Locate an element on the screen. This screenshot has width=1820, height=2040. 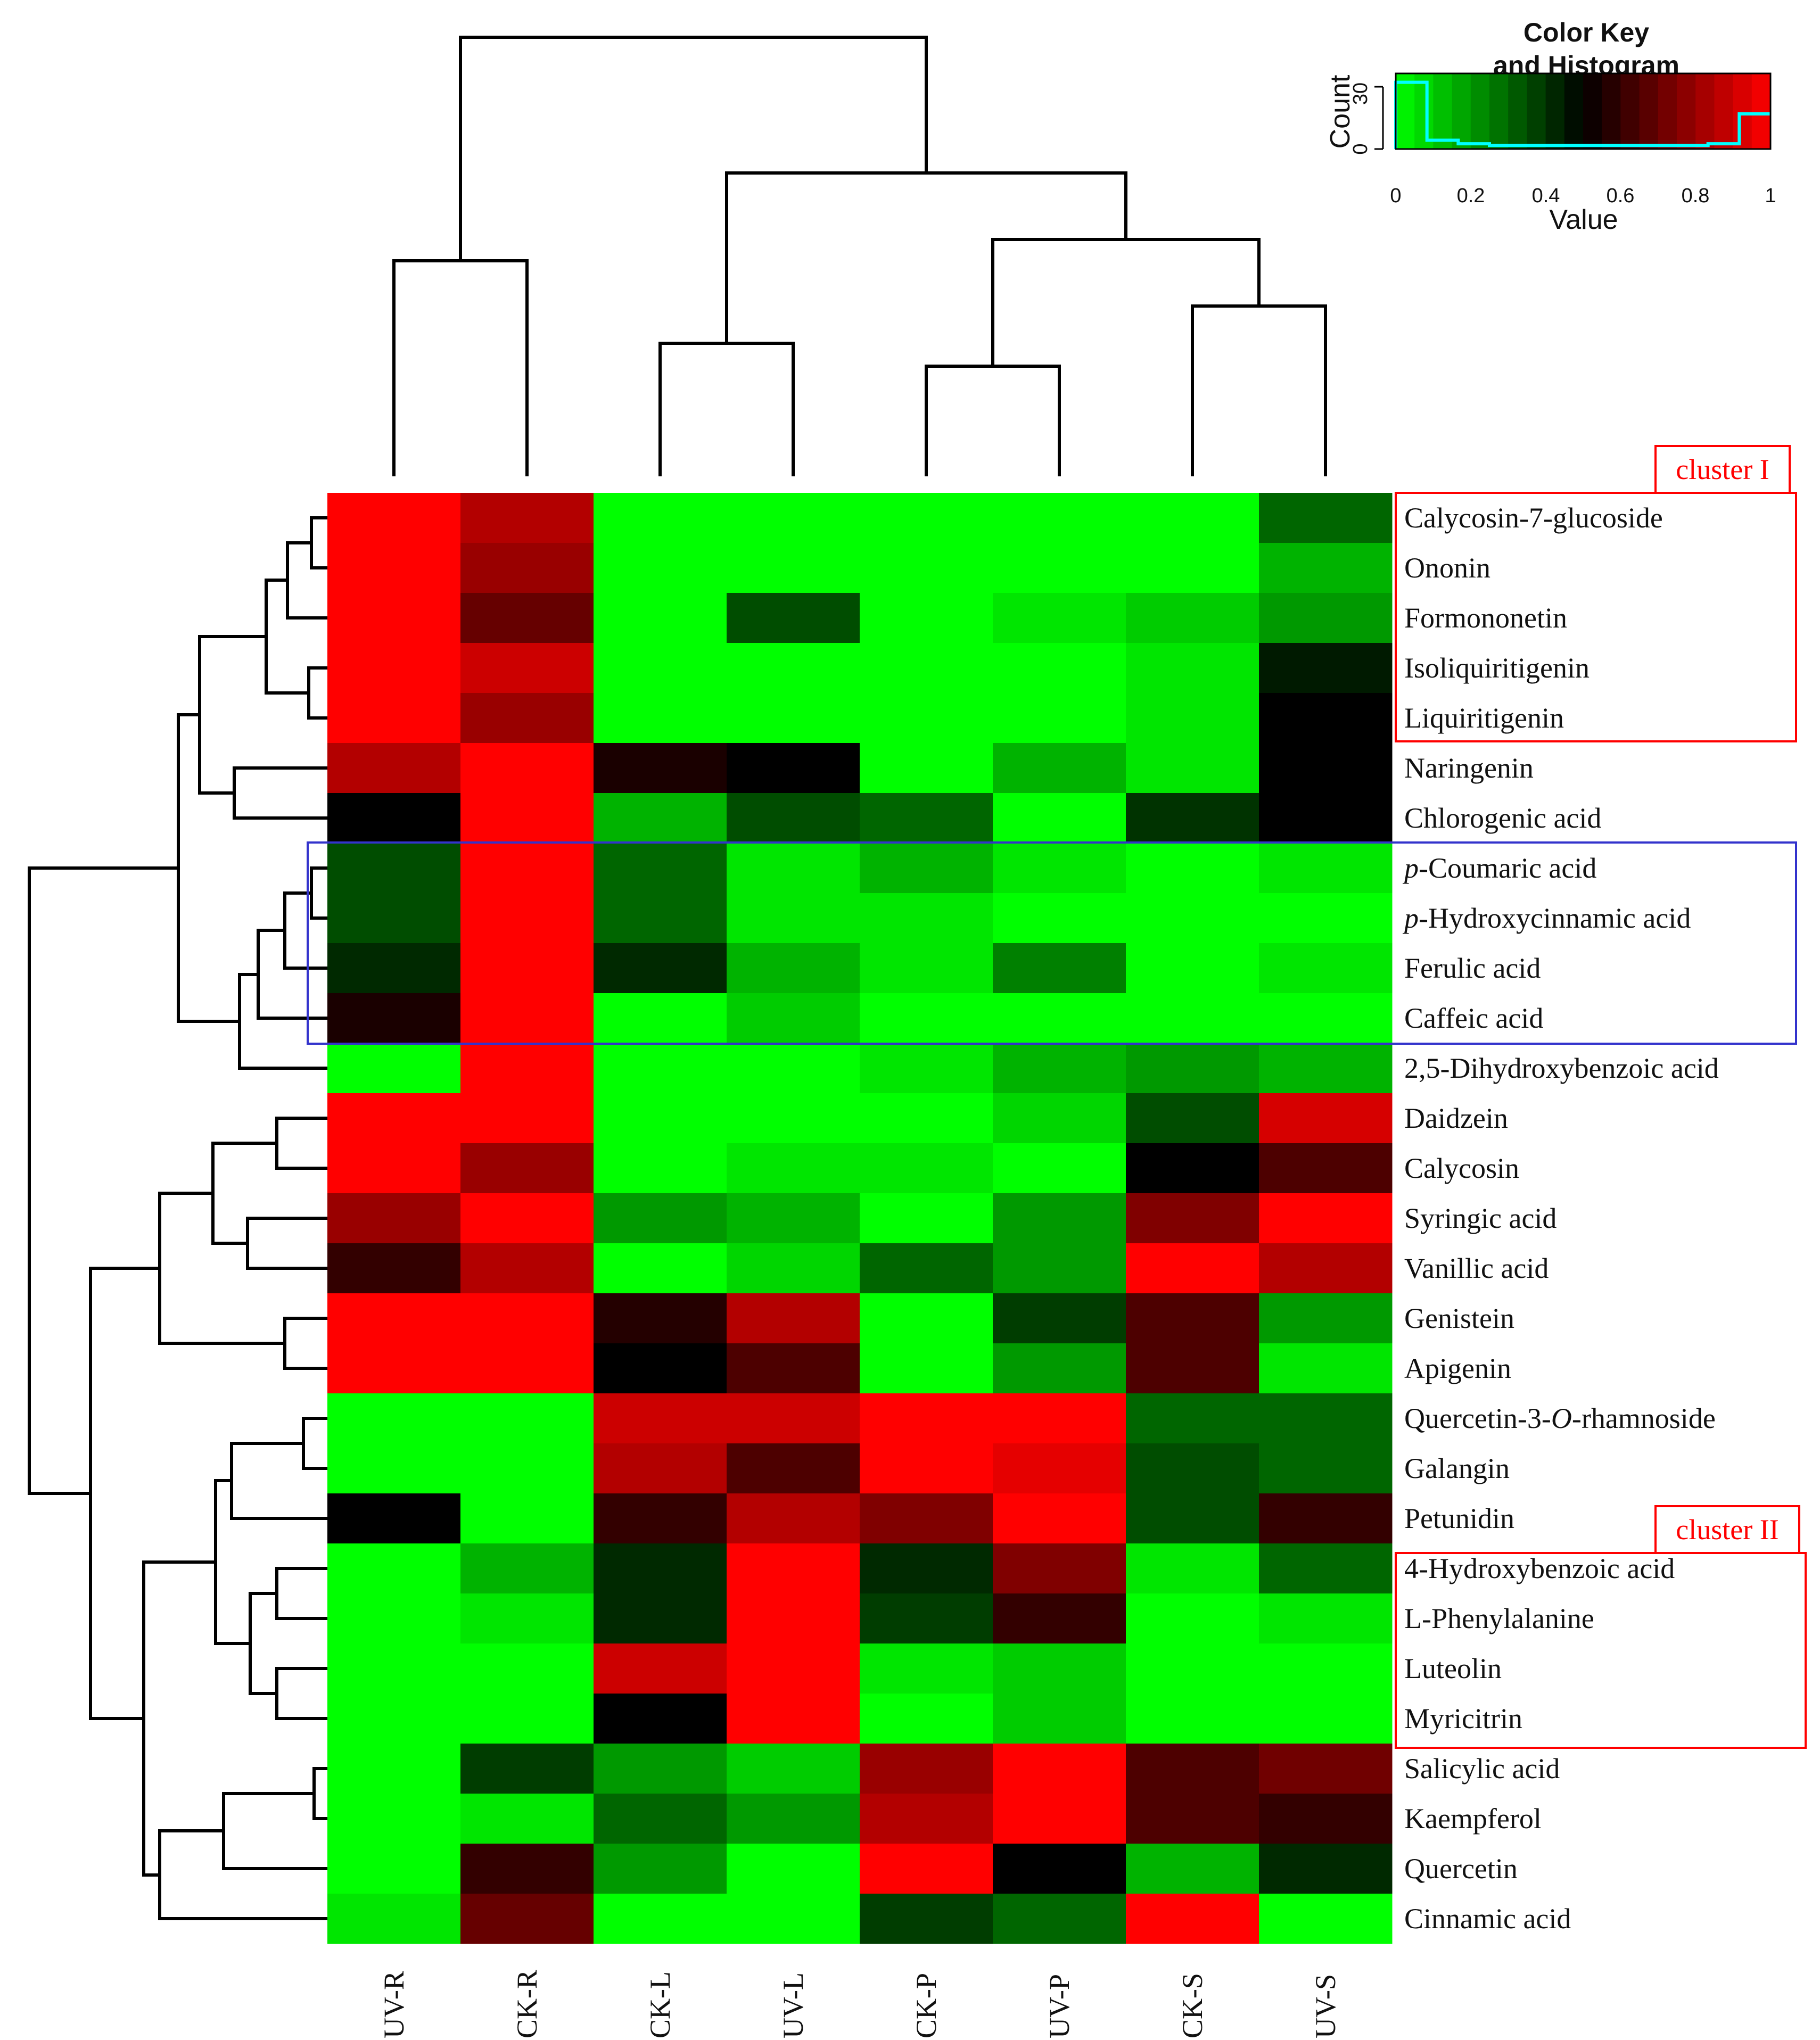
column-dendrogram is located at coordinates (859, 256).